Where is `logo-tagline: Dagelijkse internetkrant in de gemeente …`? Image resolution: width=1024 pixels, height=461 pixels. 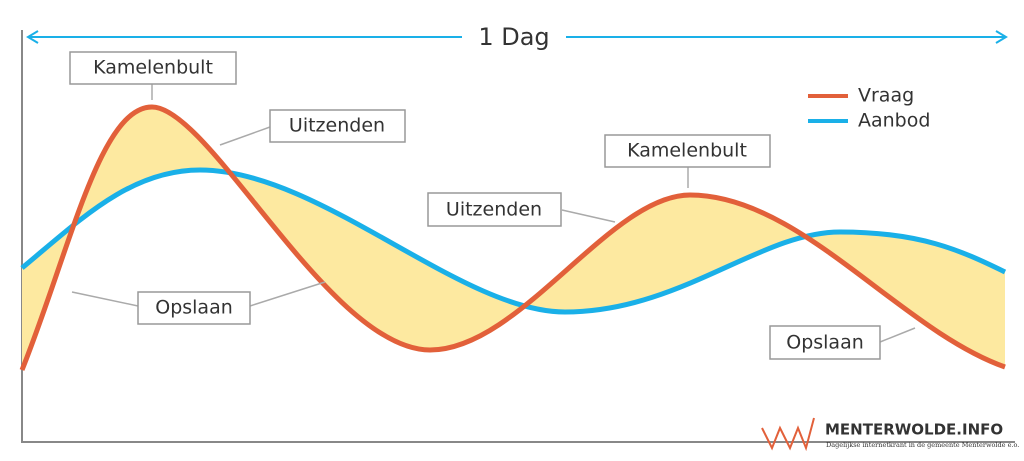 logo-tagline: Dagelijkse internetkrant in de gemeente … is located at coordinates (922, 445).